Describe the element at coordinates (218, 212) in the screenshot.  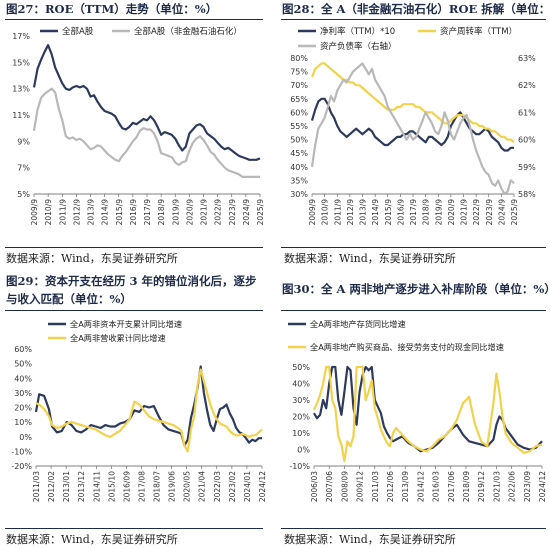
I see `x-tick-label: 2022/9` at that location.